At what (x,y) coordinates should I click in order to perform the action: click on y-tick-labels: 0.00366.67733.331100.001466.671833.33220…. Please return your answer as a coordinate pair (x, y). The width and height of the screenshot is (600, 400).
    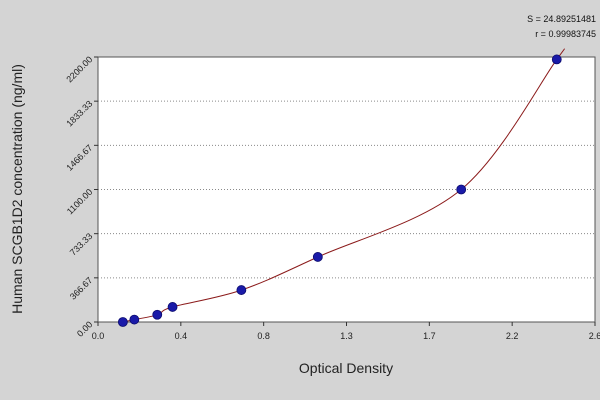
    Looking at the image, I should click on (79, 196).